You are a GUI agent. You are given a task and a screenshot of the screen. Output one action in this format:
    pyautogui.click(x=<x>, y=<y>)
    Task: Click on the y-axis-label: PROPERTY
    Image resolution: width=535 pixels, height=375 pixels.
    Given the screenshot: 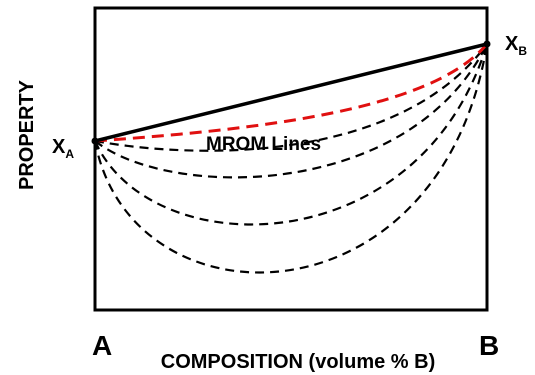 What is the action you would take?
    pyautogui.click(x=27, y=134)
    